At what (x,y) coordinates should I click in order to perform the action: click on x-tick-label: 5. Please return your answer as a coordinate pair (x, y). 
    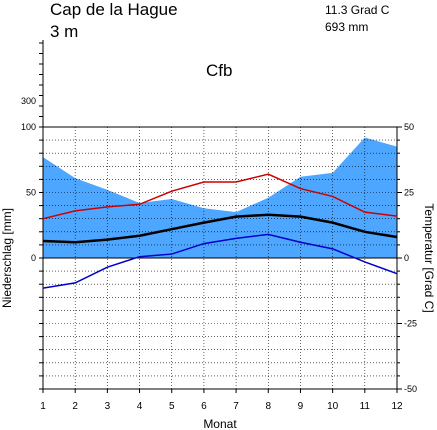
    Looking at the image, I should click on (172, 406).